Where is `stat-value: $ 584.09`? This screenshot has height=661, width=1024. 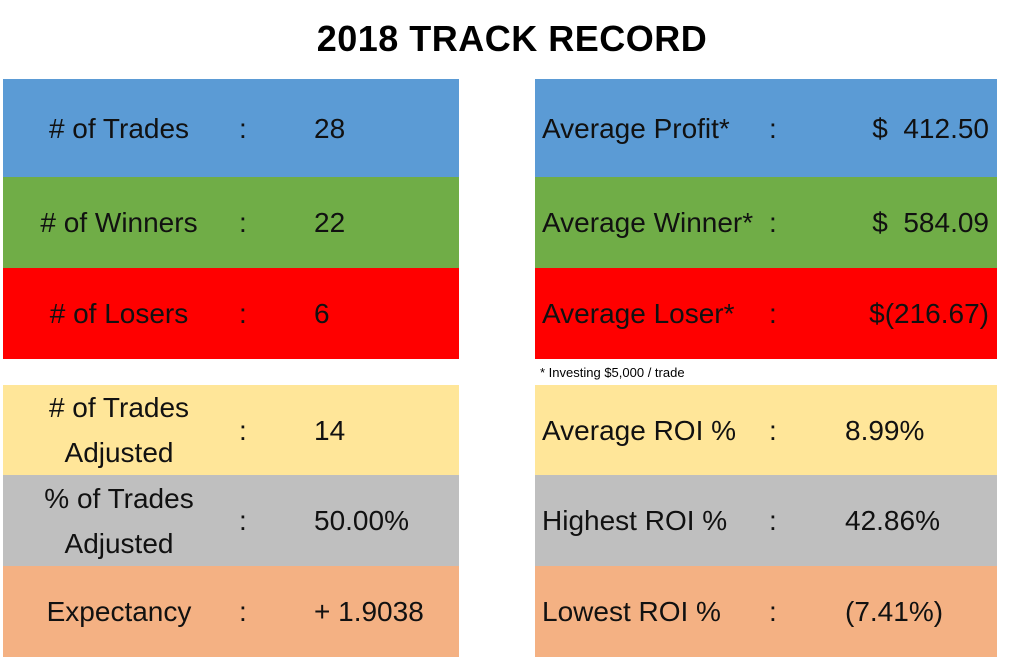
stat-value: $ 584.09 is located at coordinates (930, 222).